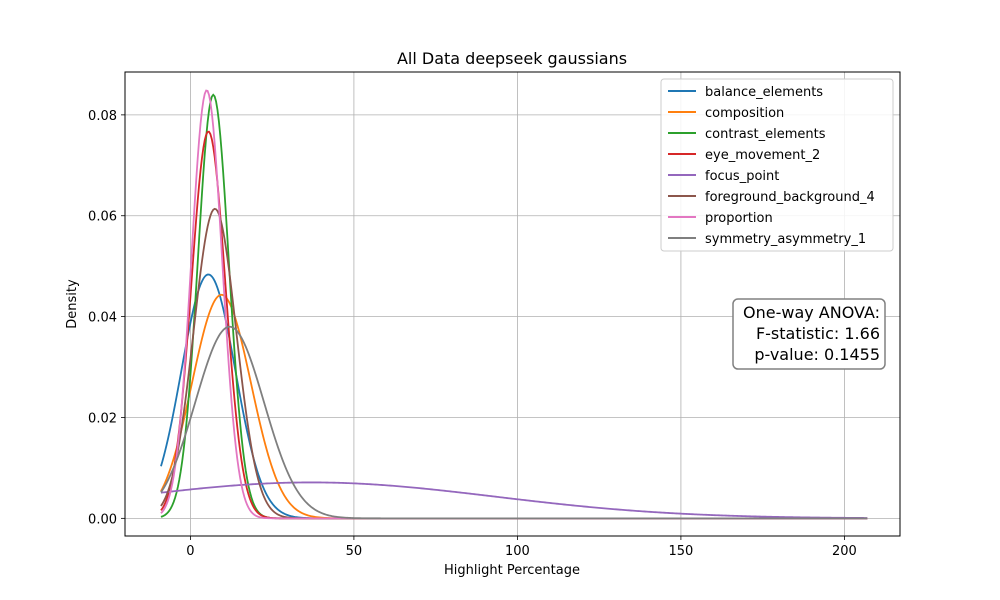 The image size is (1000, 600). What do you see at coordinates (811, 312) in the screenshot?
I see `anova-title: One-way ANOVA:` at bounding box center [811, 312].